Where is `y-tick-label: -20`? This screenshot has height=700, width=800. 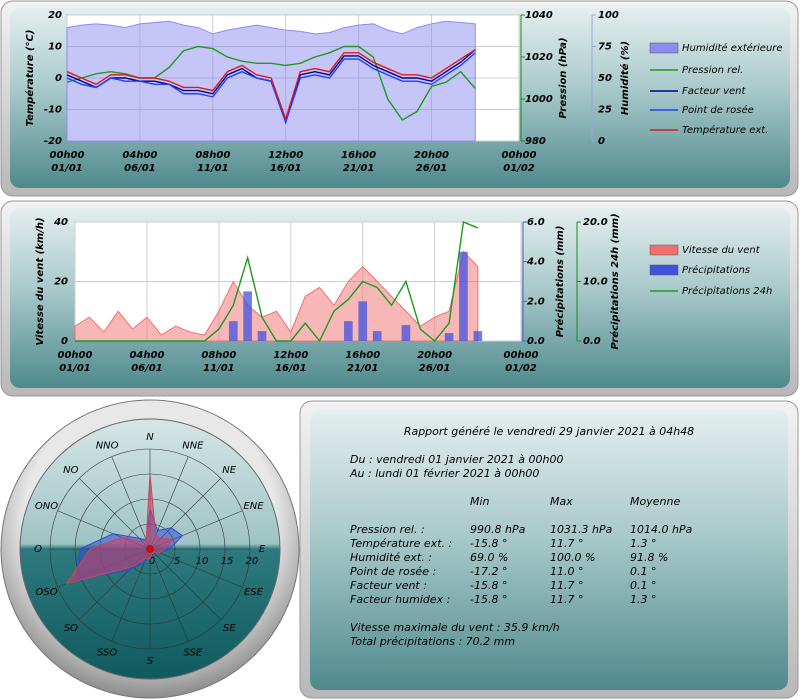
y-tick-label: -20 is located at coordinates (53, 141).